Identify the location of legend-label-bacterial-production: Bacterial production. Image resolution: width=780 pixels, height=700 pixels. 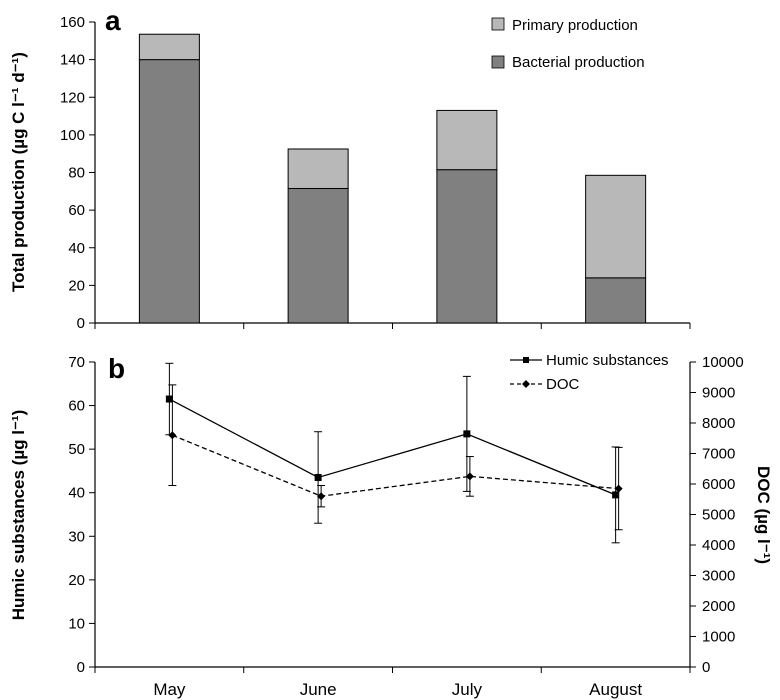
(578, 62).